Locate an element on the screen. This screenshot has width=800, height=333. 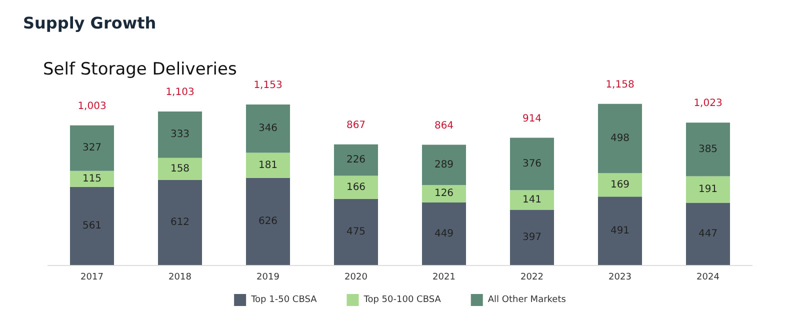
data-label: 181 is located at coordinates (268, 165).